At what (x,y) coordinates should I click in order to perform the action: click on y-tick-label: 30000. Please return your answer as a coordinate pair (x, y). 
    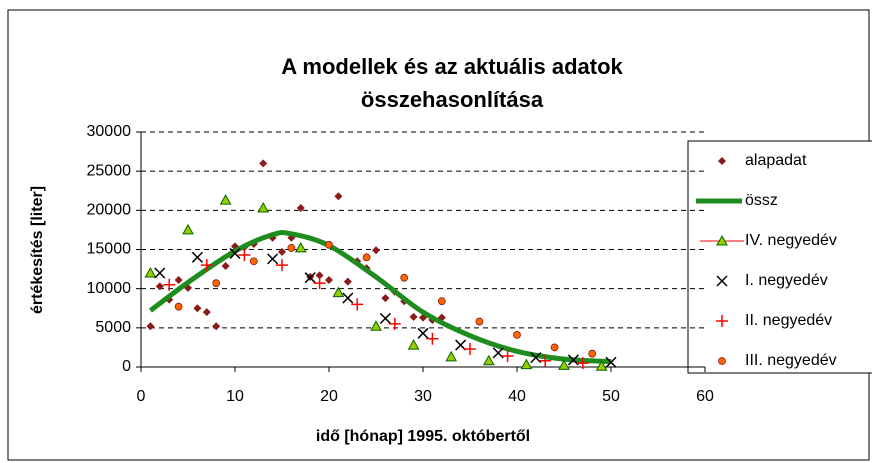
    Looking at the image, I should click on (109, 131).